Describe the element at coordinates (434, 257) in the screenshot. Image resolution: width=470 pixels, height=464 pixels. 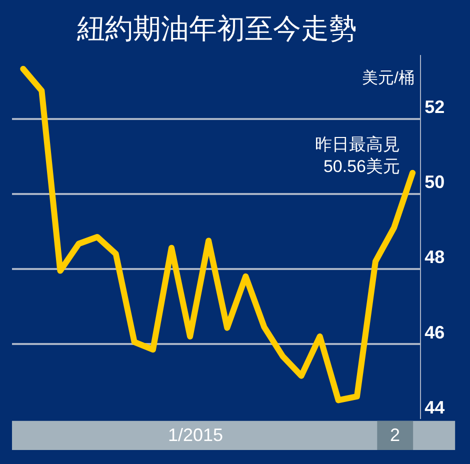
I see `y-tick-label: 48` at that location.